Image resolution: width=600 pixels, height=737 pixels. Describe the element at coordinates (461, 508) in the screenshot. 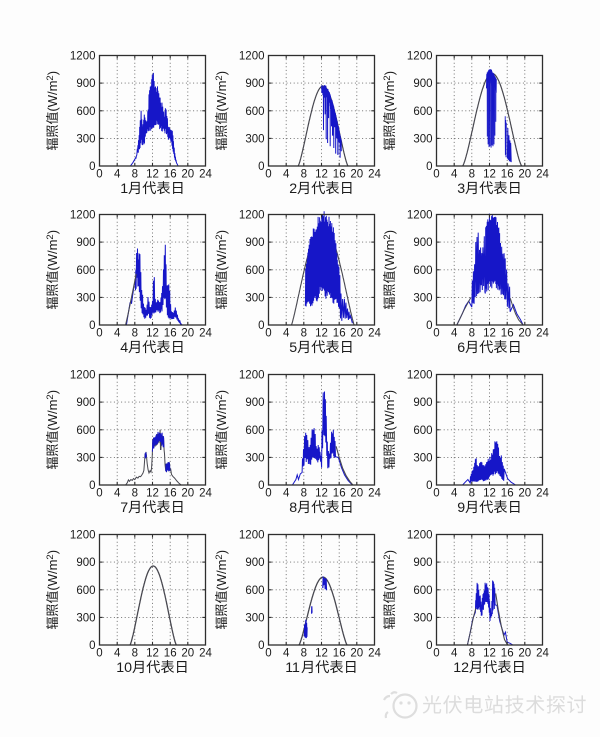

I see `svg-text: 9` at that location.